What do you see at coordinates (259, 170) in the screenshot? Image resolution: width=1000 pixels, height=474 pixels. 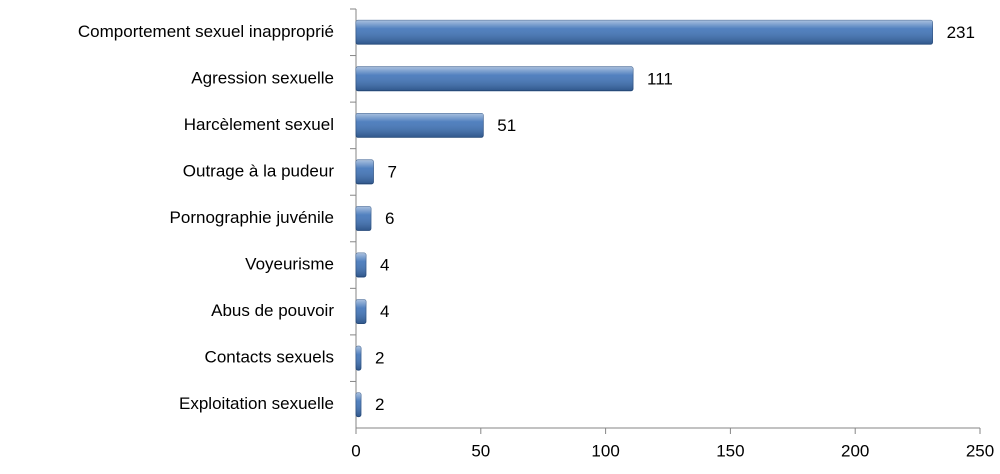 I see `y-tick-label: Outrage à la pudeur` at bounding box center [259, 170].